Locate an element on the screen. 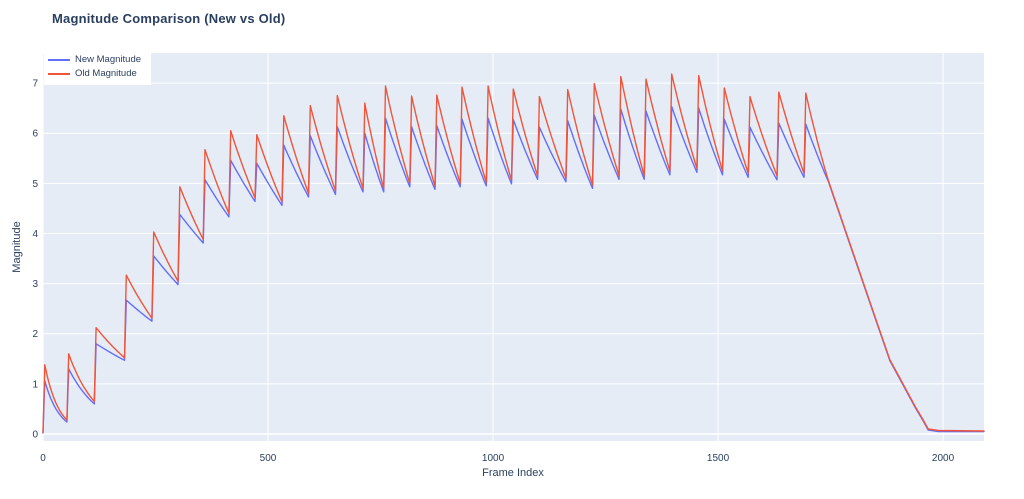  x-tick-label: 500 is located at coordinates (268, 458).